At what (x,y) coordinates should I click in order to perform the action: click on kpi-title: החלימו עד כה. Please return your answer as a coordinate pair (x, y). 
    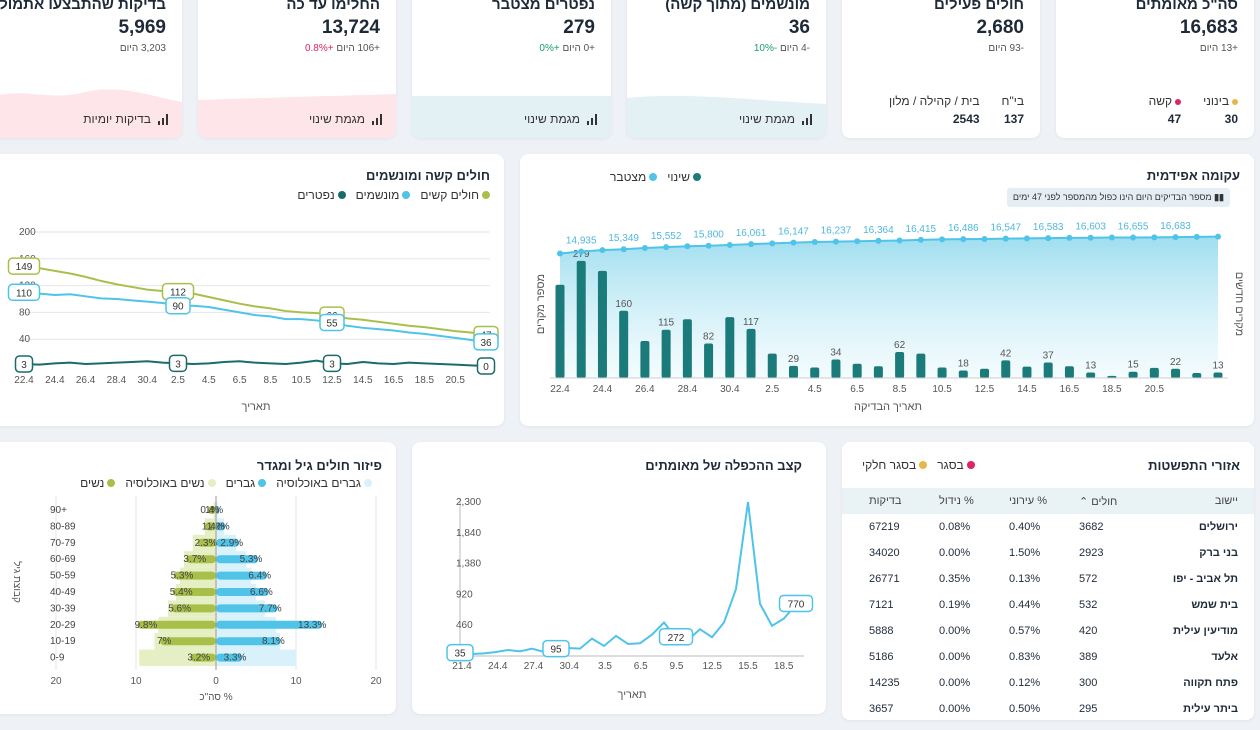
    Looking at the image, I should click on (333, 6).